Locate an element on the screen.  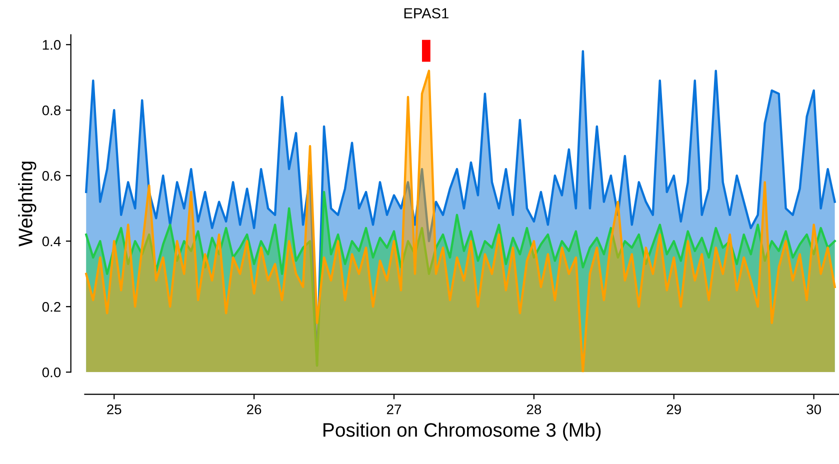
x-axis-title: Position on Chromosome 3 (Mb) is located at coordinates (462, 431).